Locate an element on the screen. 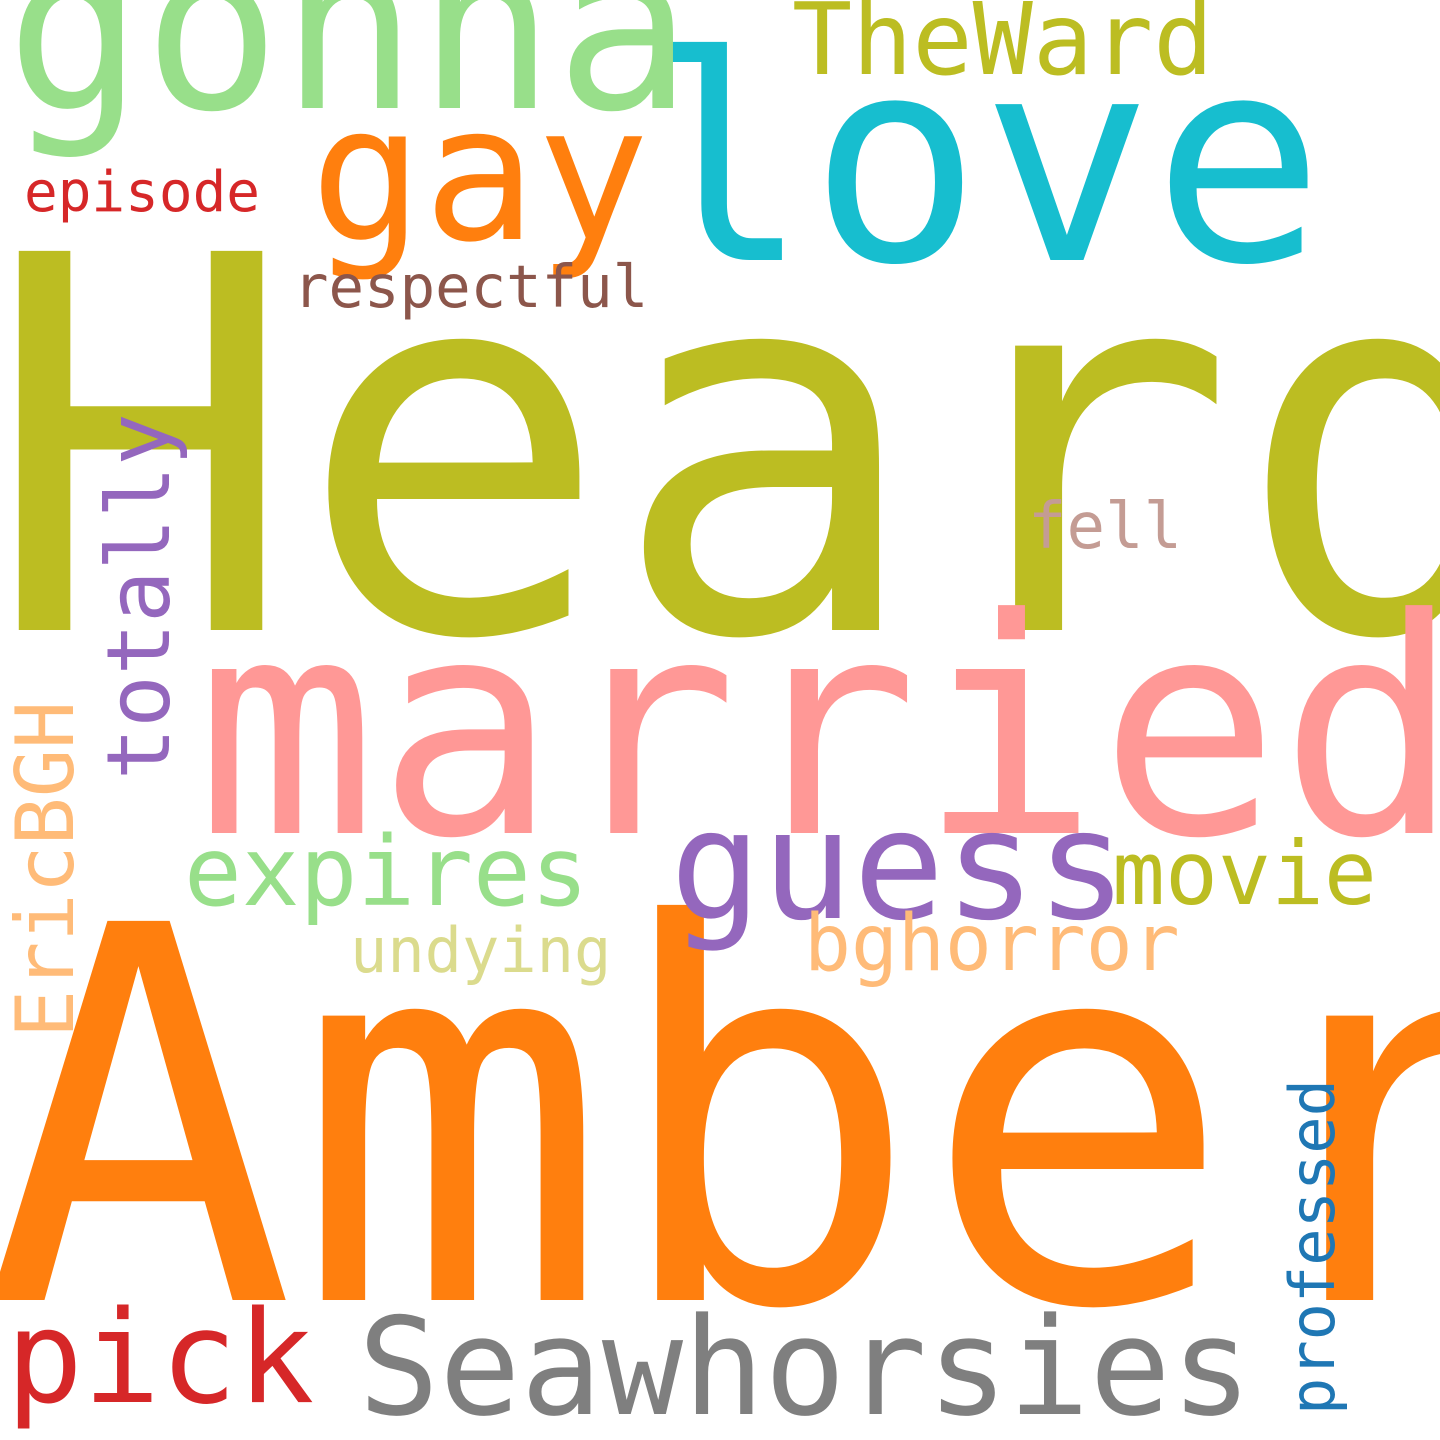  word-ericbgh: EricBGH is located at coordinates (46, 869).